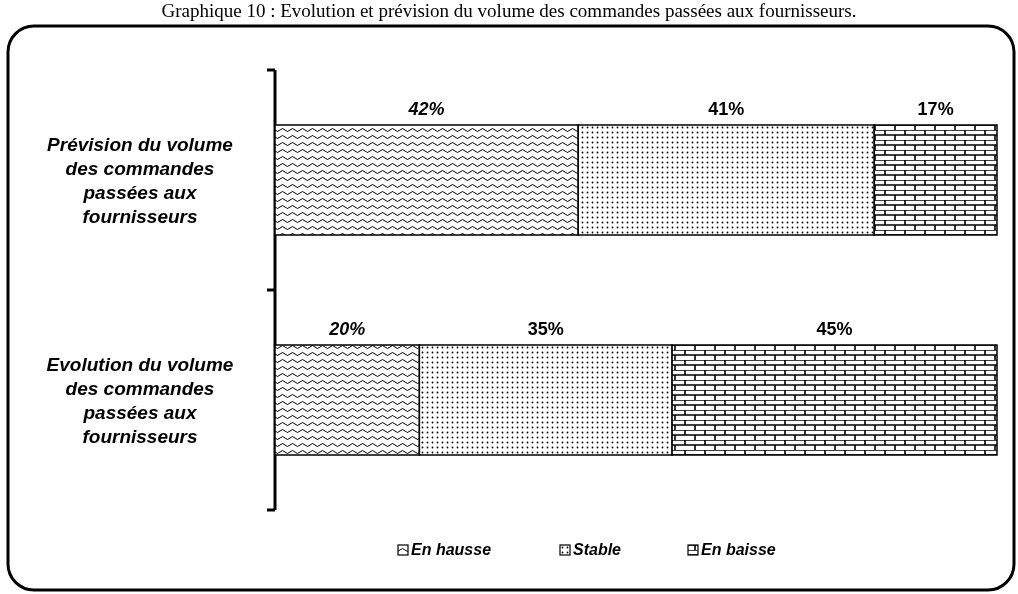 This screenshot has height=594, width=1018. Describe the element at coordinates (509, 10) in the screenshot. I see `chart-title: Graphique 10 : Evolution et prévision du volume des commandes passées aux fournisseurs.` at that location.